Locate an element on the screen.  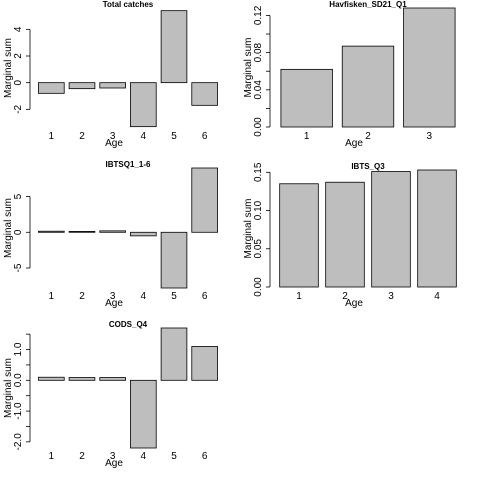
y-tick-label: -2 is located at coordinates (18, 108).